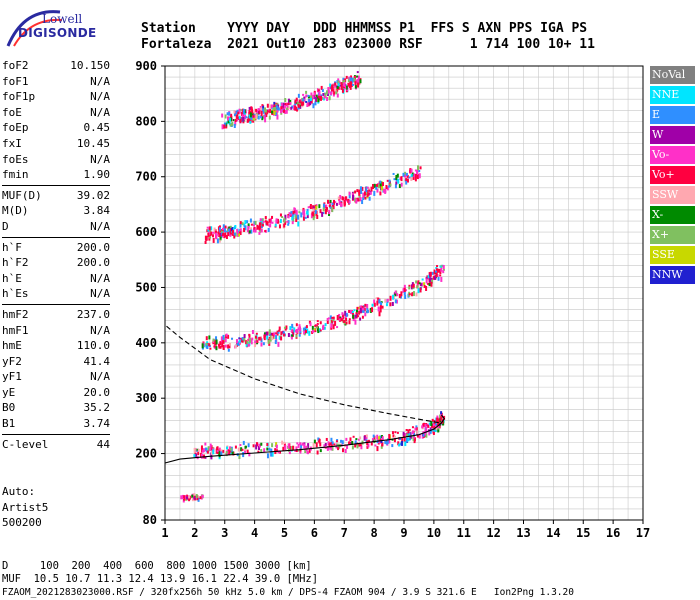 This screenshot has height=600, width=700. What do you see at coordinates (56, 434) in the screenshot?
I see `param-separator` at bounding box center [56, 434].